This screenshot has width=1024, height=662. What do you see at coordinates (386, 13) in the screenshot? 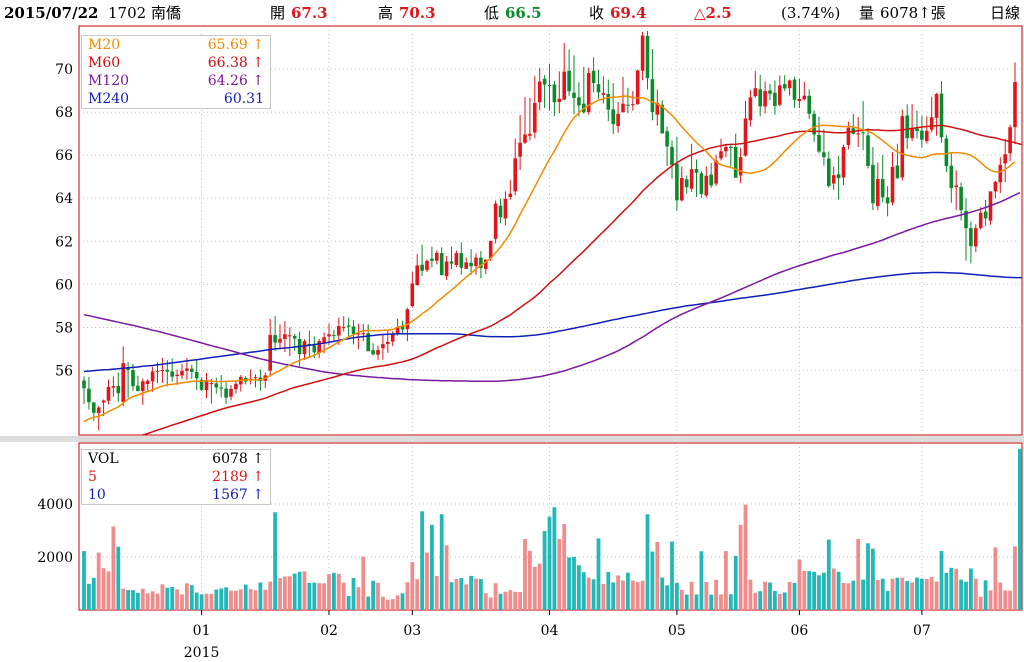
I see `high-label: 高` at bounding box center [386, 13].